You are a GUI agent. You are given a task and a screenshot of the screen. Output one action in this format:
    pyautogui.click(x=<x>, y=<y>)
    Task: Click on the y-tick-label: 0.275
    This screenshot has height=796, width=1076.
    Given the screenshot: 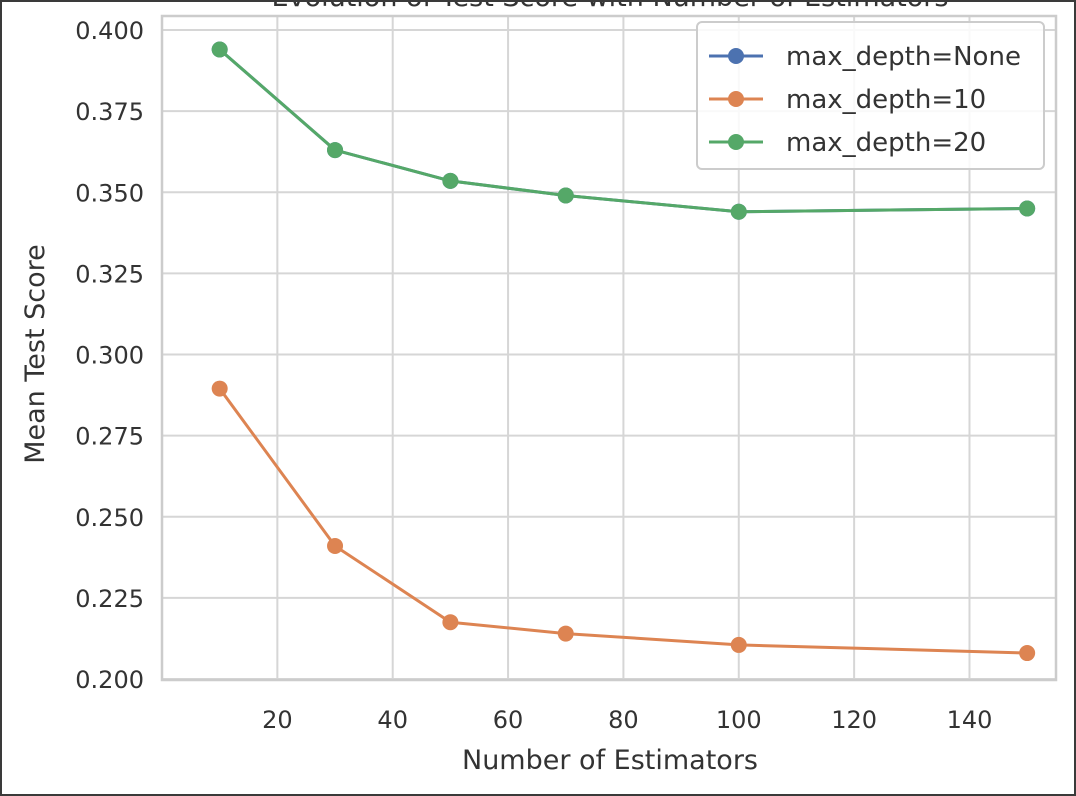 What is the action you would take?
    pyautogui.click(x=109, y=437)
    